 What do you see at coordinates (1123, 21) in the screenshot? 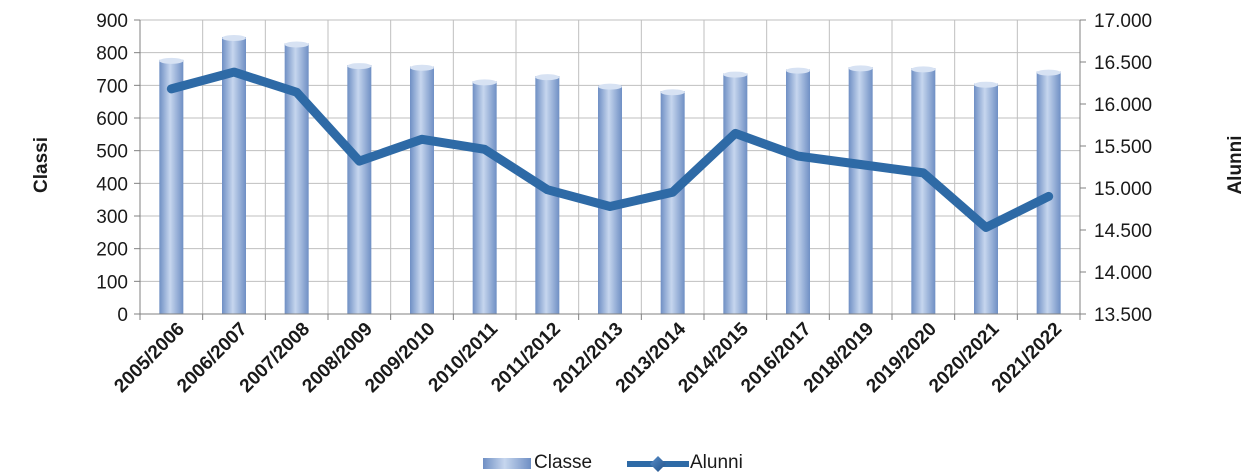
I see `right-tick-label: 17.000` at bounding box center [1123, 21].